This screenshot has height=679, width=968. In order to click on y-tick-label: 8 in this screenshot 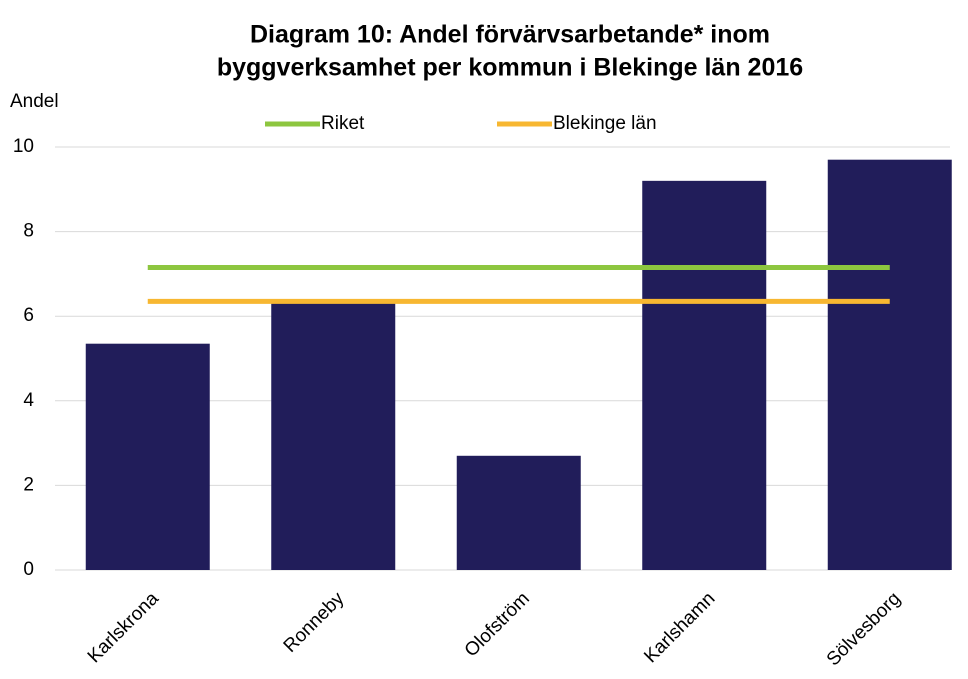, I will do `click(28, 231)`.